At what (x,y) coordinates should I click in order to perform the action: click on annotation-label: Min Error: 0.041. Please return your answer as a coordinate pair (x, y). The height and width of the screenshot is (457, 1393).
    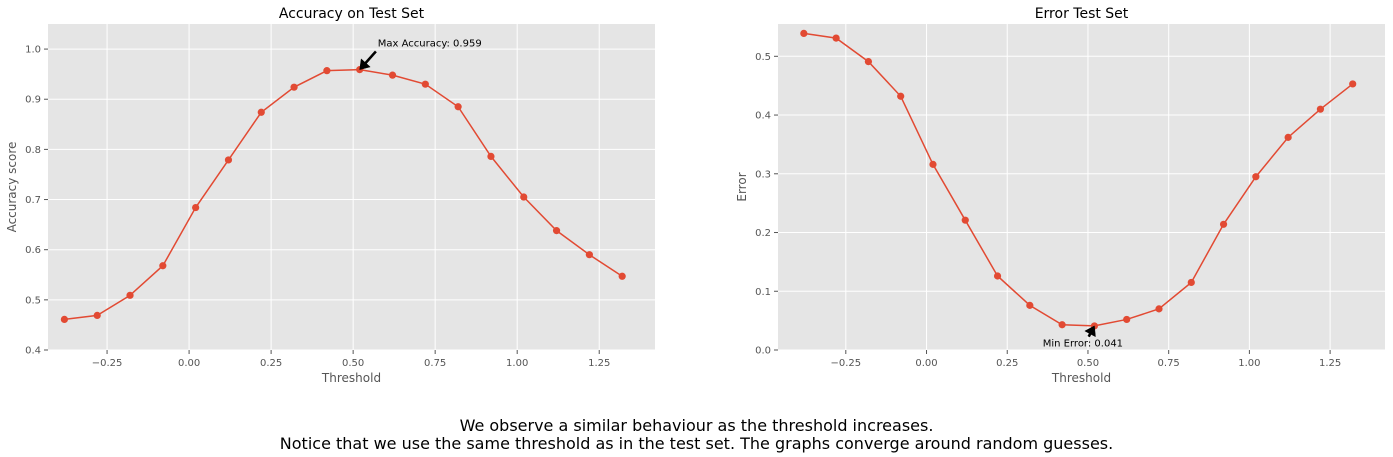
    Looking at the image, I should click on (1083, 343).